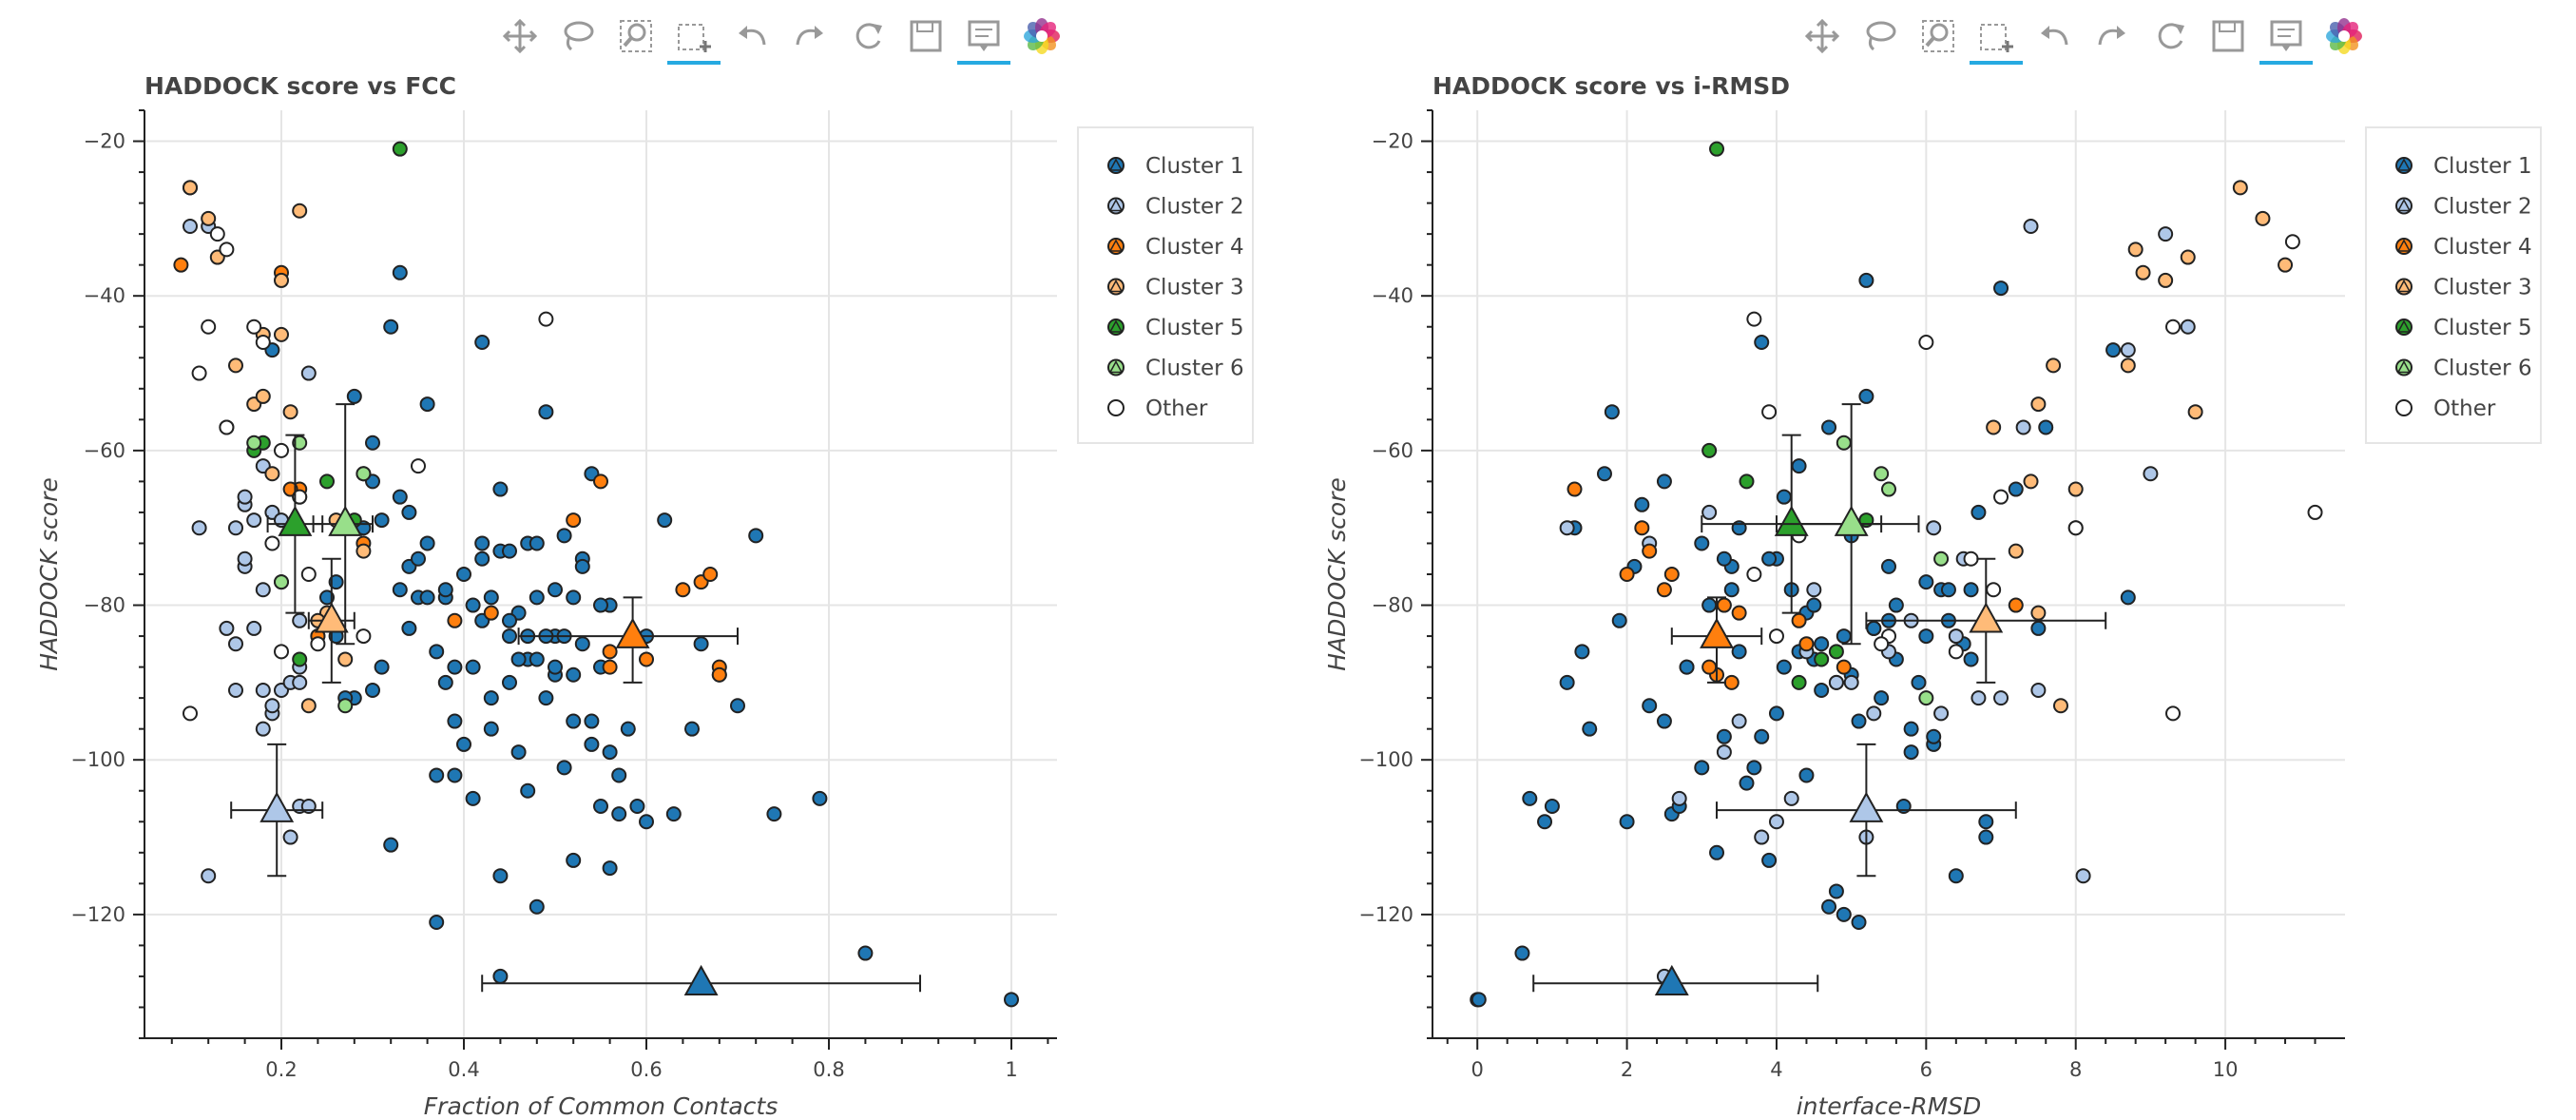 The image size is (2576, 1120). Describe the element at coordinates (1175, 207) in the screenshot. I see `fcc-legend-item-cluster-2: Cluster 2` at that location.